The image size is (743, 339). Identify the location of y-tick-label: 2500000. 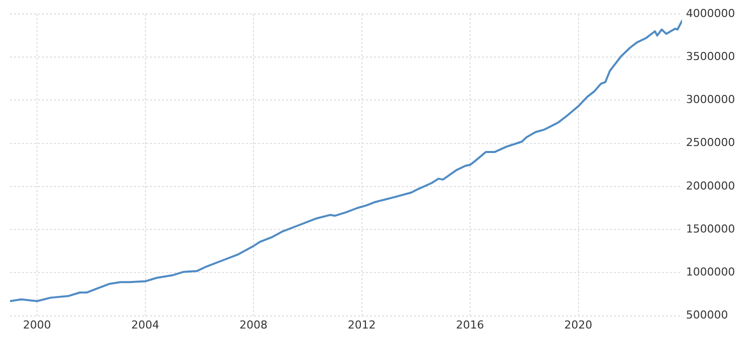
(711, 143).